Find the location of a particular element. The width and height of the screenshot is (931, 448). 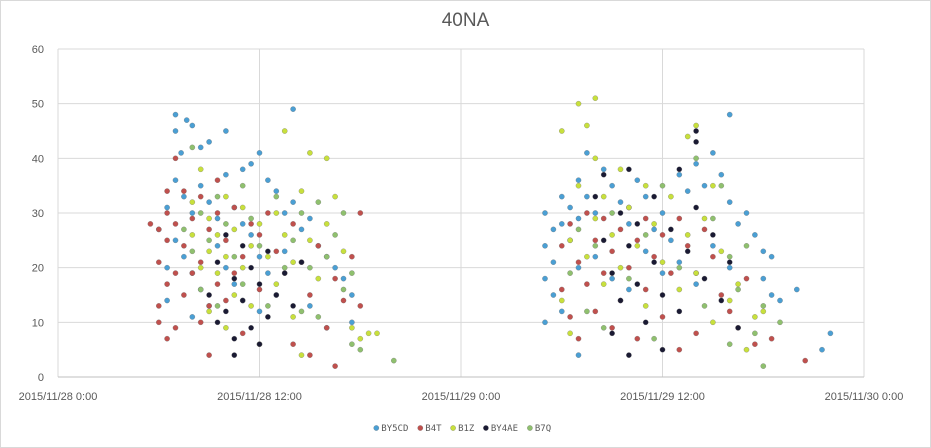

x-tick-label: 2015/11/30 0:00 is located at coordinates (864, 397).